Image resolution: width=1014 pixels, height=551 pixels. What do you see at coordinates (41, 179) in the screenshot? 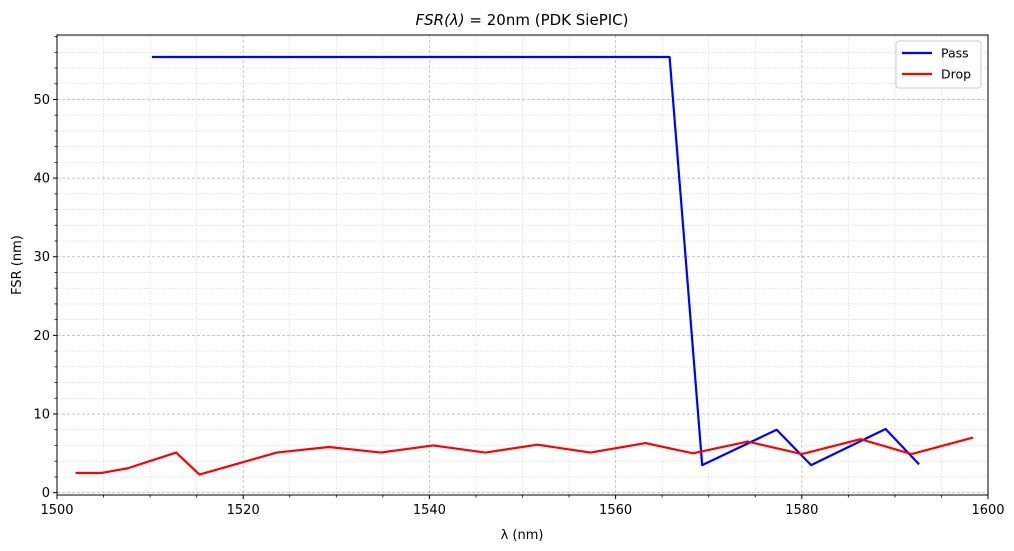
I see `y-tick-label: 40` at bounding box center [41, 179].